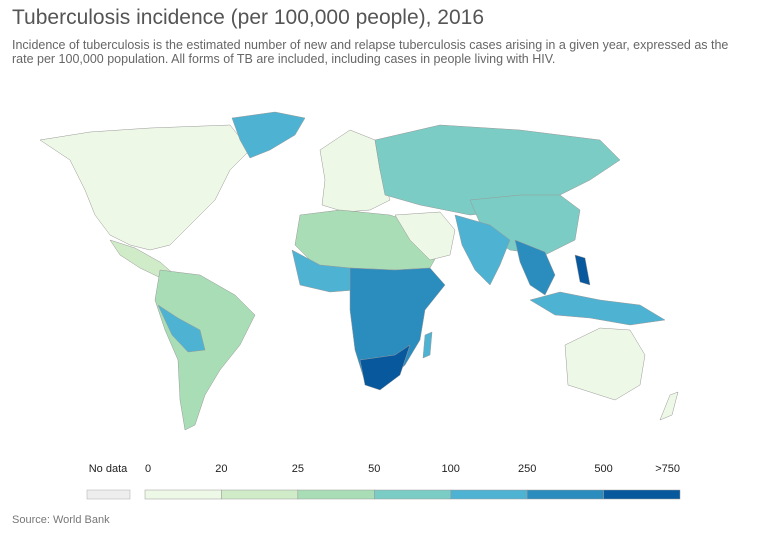  Describe the element at coordinates (374, 469) in the screenshot. I see `legend-label: 50` at that location.